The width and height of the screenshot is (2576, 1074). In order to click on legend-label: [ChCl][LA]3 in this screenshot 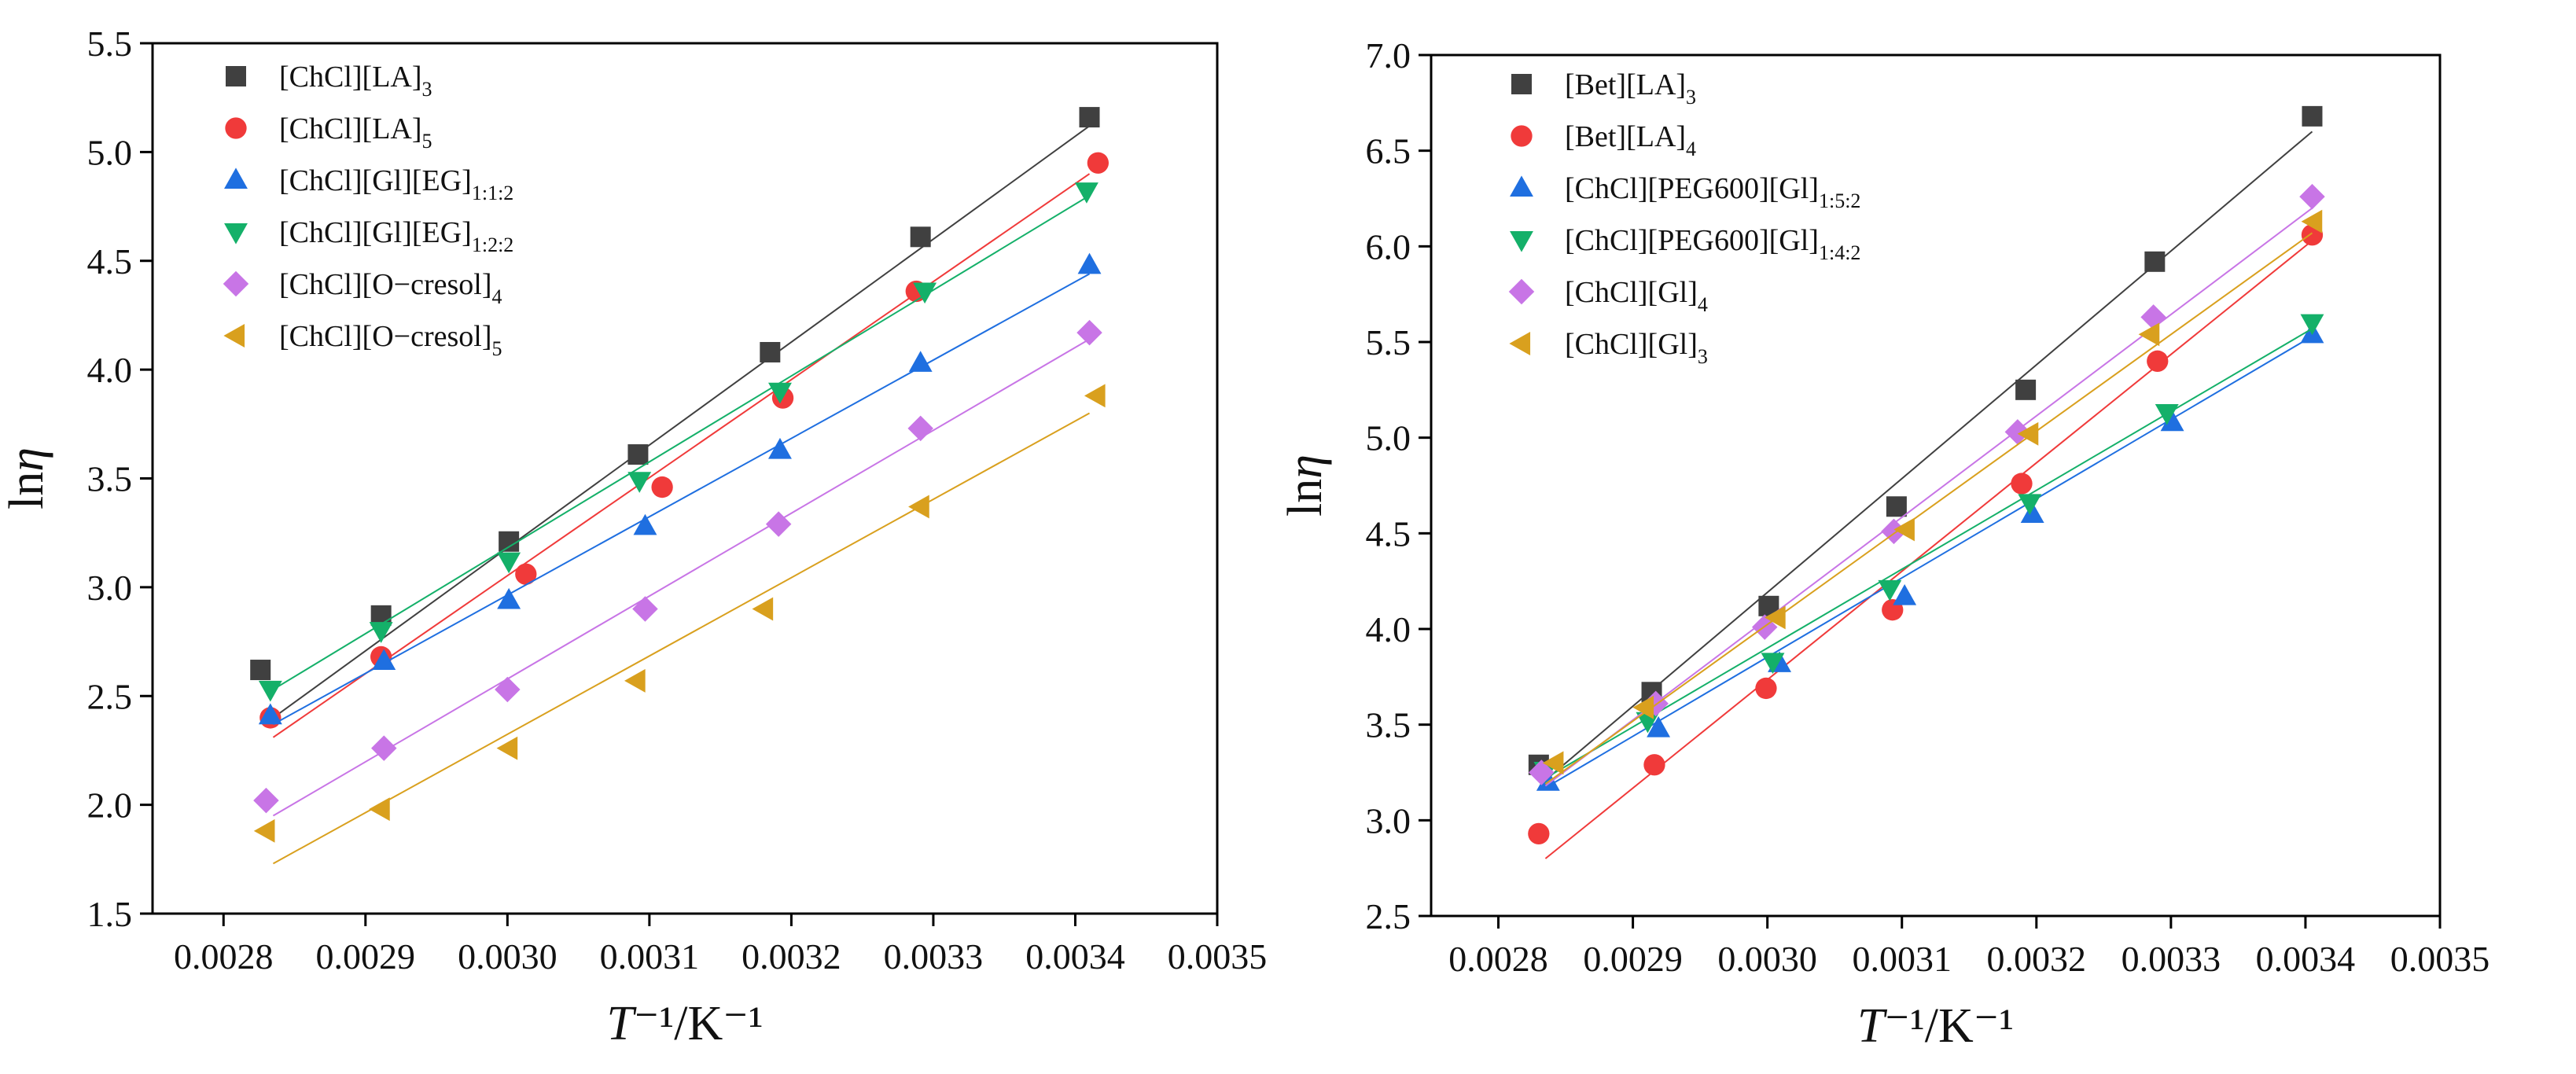, I will do `click(355, 81)`.